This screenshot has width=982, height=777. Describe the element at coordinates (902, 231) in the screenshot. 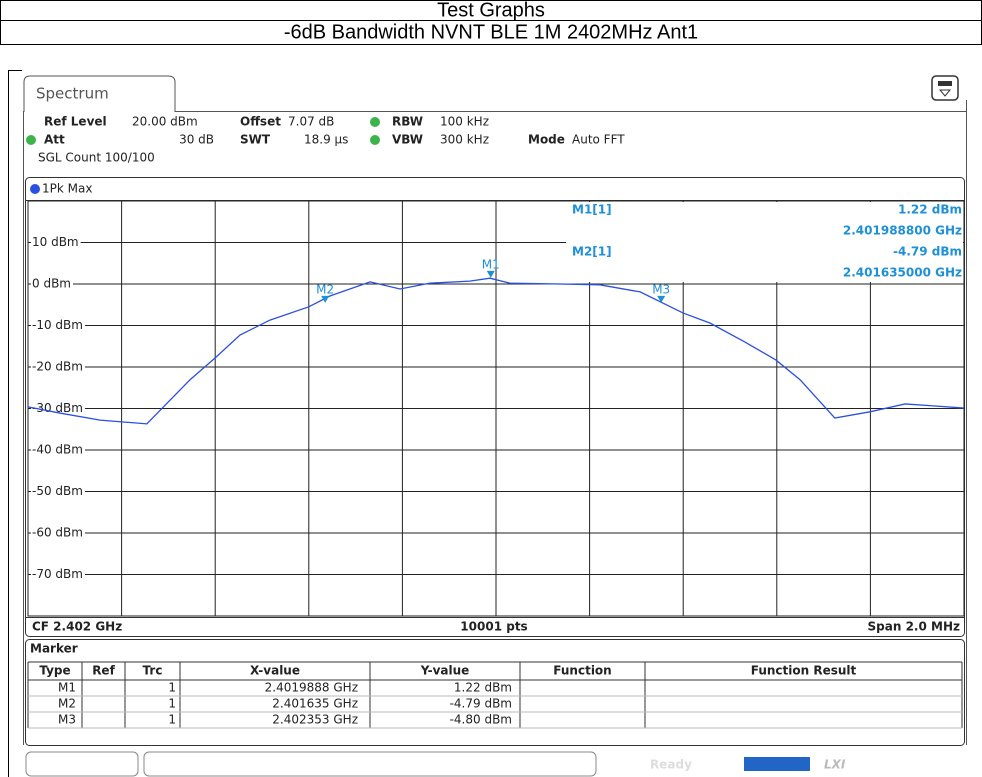

I see `marker-readout: 2.401988800 GHz` at that location.